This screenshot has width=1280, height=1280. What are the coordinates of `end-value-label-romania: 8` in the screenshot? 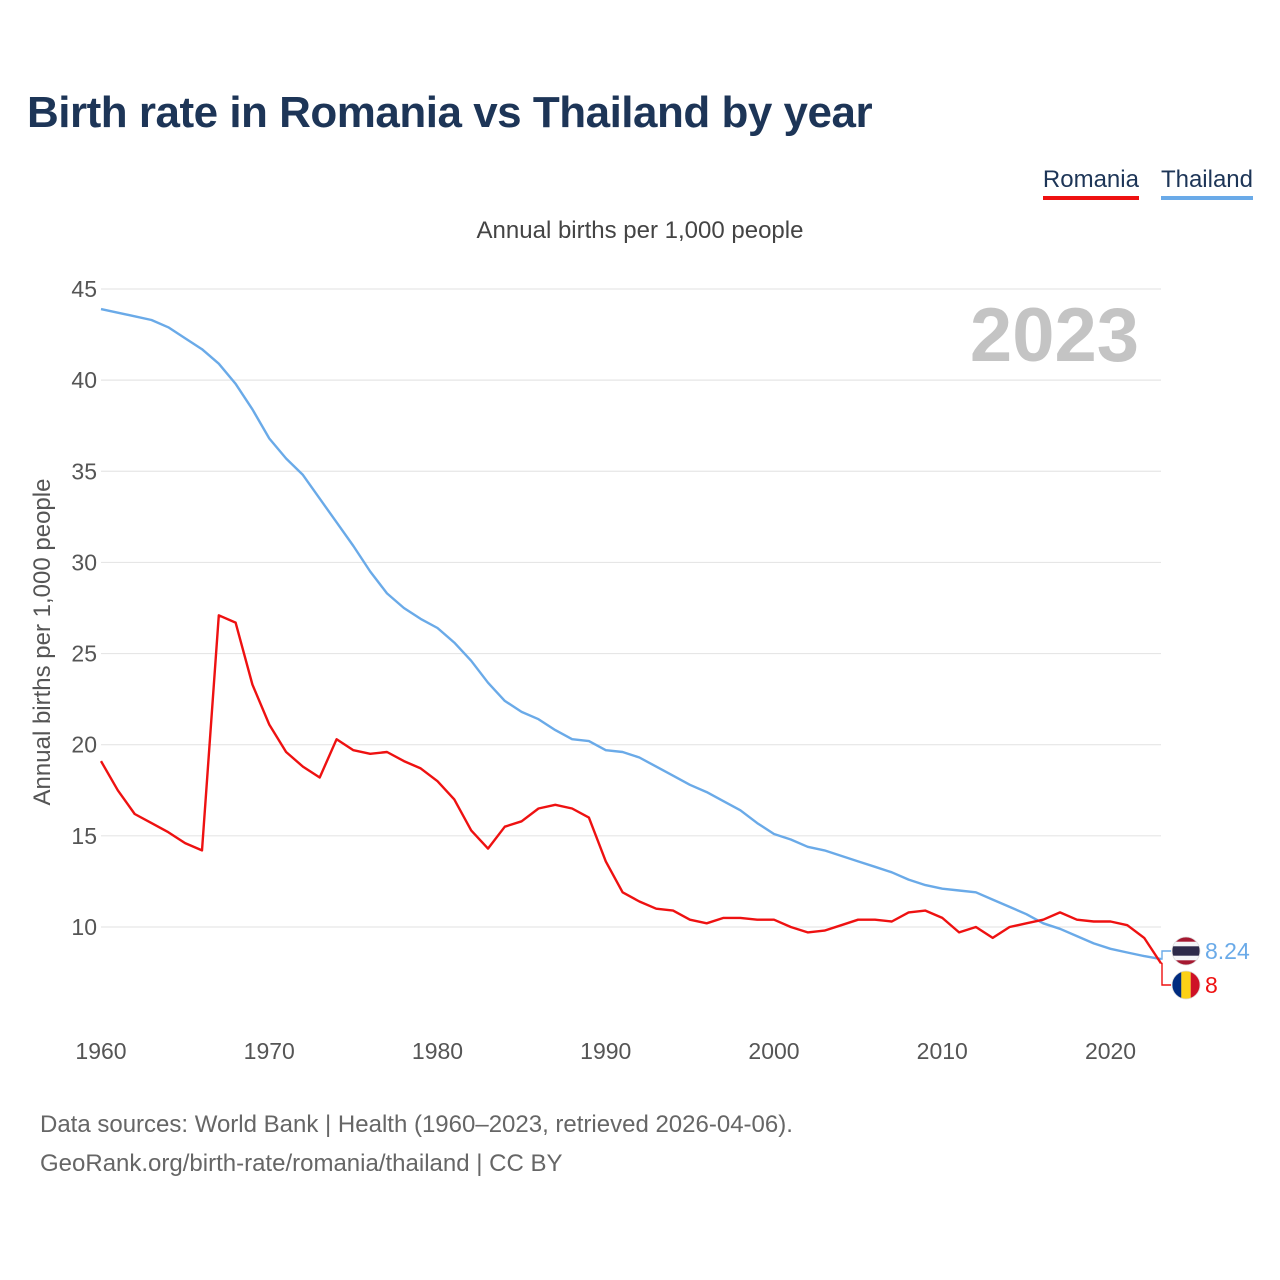 It's located at (1211, 985).